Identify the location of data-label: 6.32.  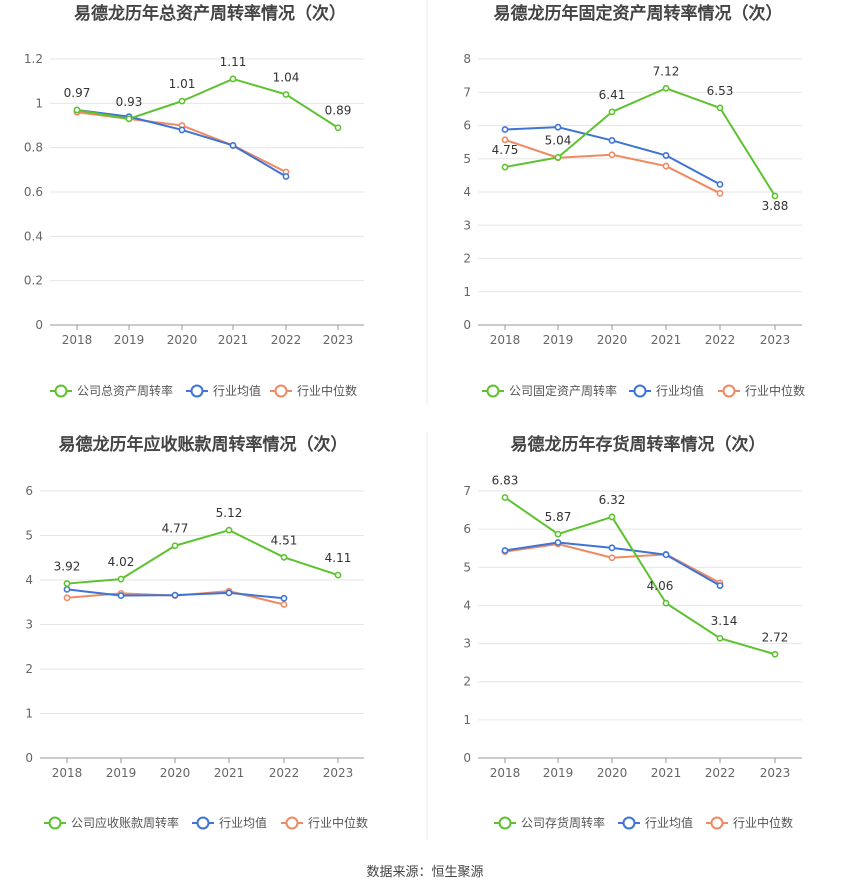
(612, 500).